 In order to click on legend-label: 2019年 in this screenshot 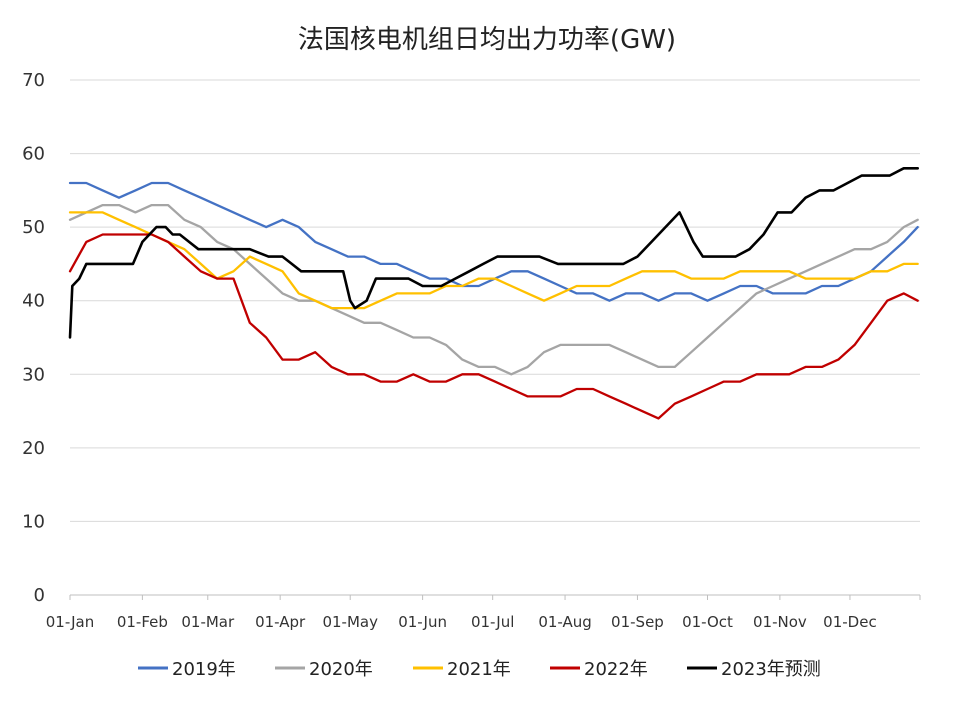, I will do `click(204, 669)`.